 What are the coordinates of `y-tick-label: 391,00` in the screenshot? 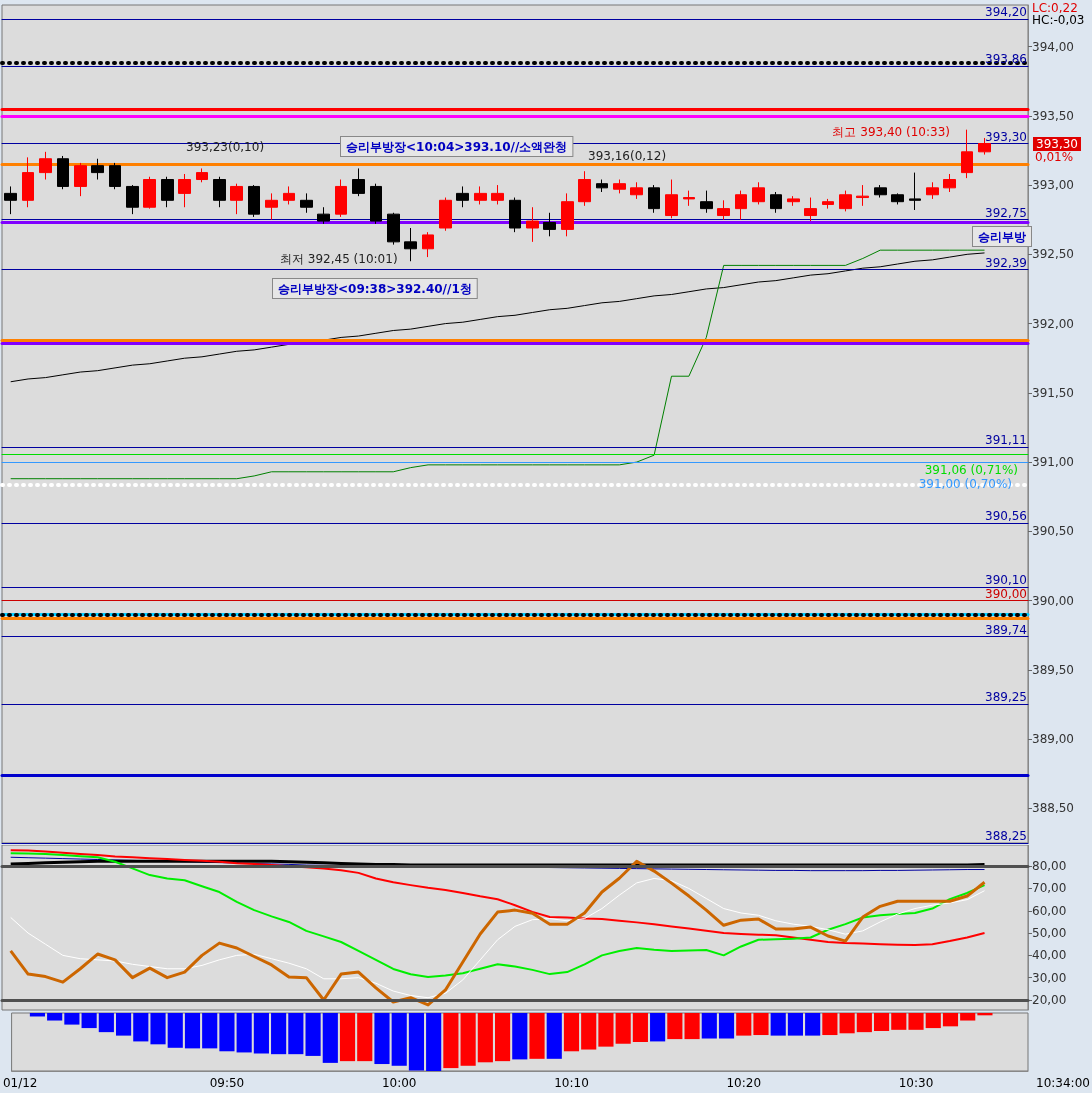 It's located at (1053, 462).